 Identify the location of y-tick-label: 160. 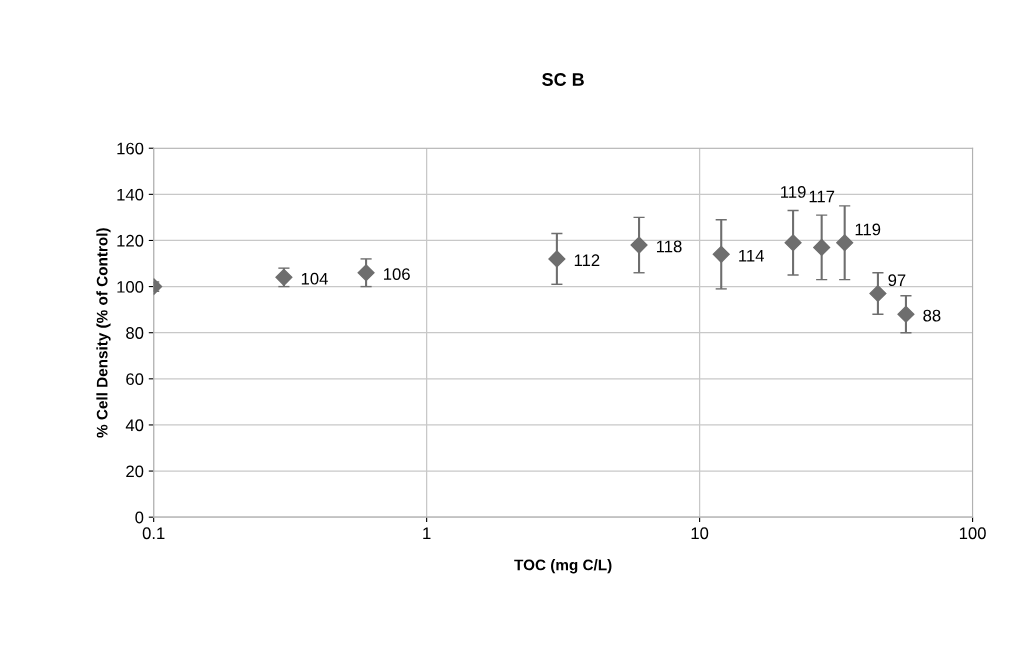
(130, 148).